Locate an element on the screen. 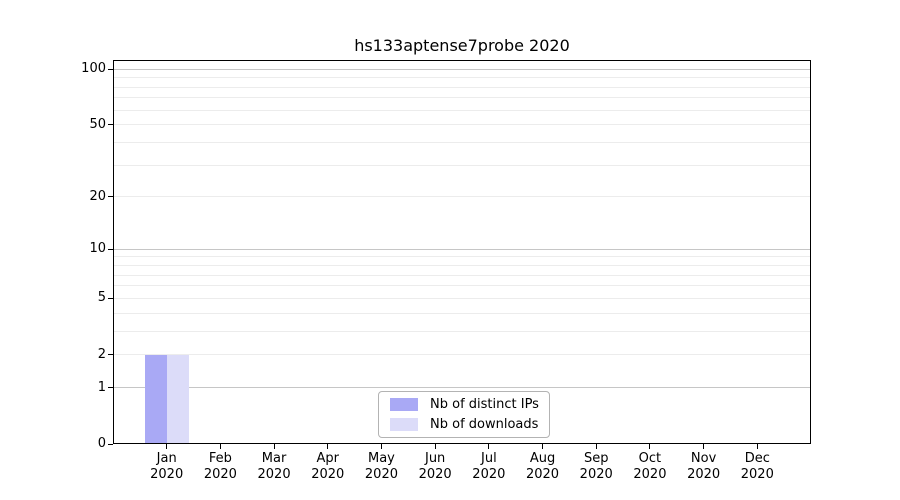 The width and height of the screenshot is (900, 500). x-tick-label: Dec 2020 is located at coordinates (757, 466).